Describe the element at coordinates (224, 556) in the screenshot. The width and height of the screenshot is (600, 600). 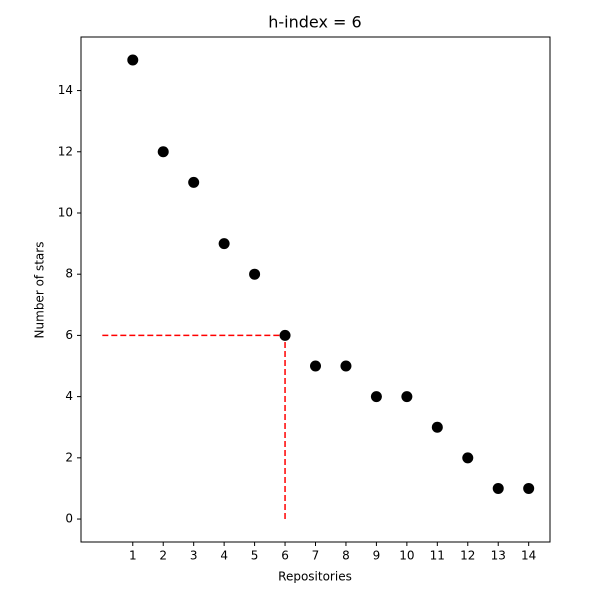
I see `x-tick-label: 4` at that location.